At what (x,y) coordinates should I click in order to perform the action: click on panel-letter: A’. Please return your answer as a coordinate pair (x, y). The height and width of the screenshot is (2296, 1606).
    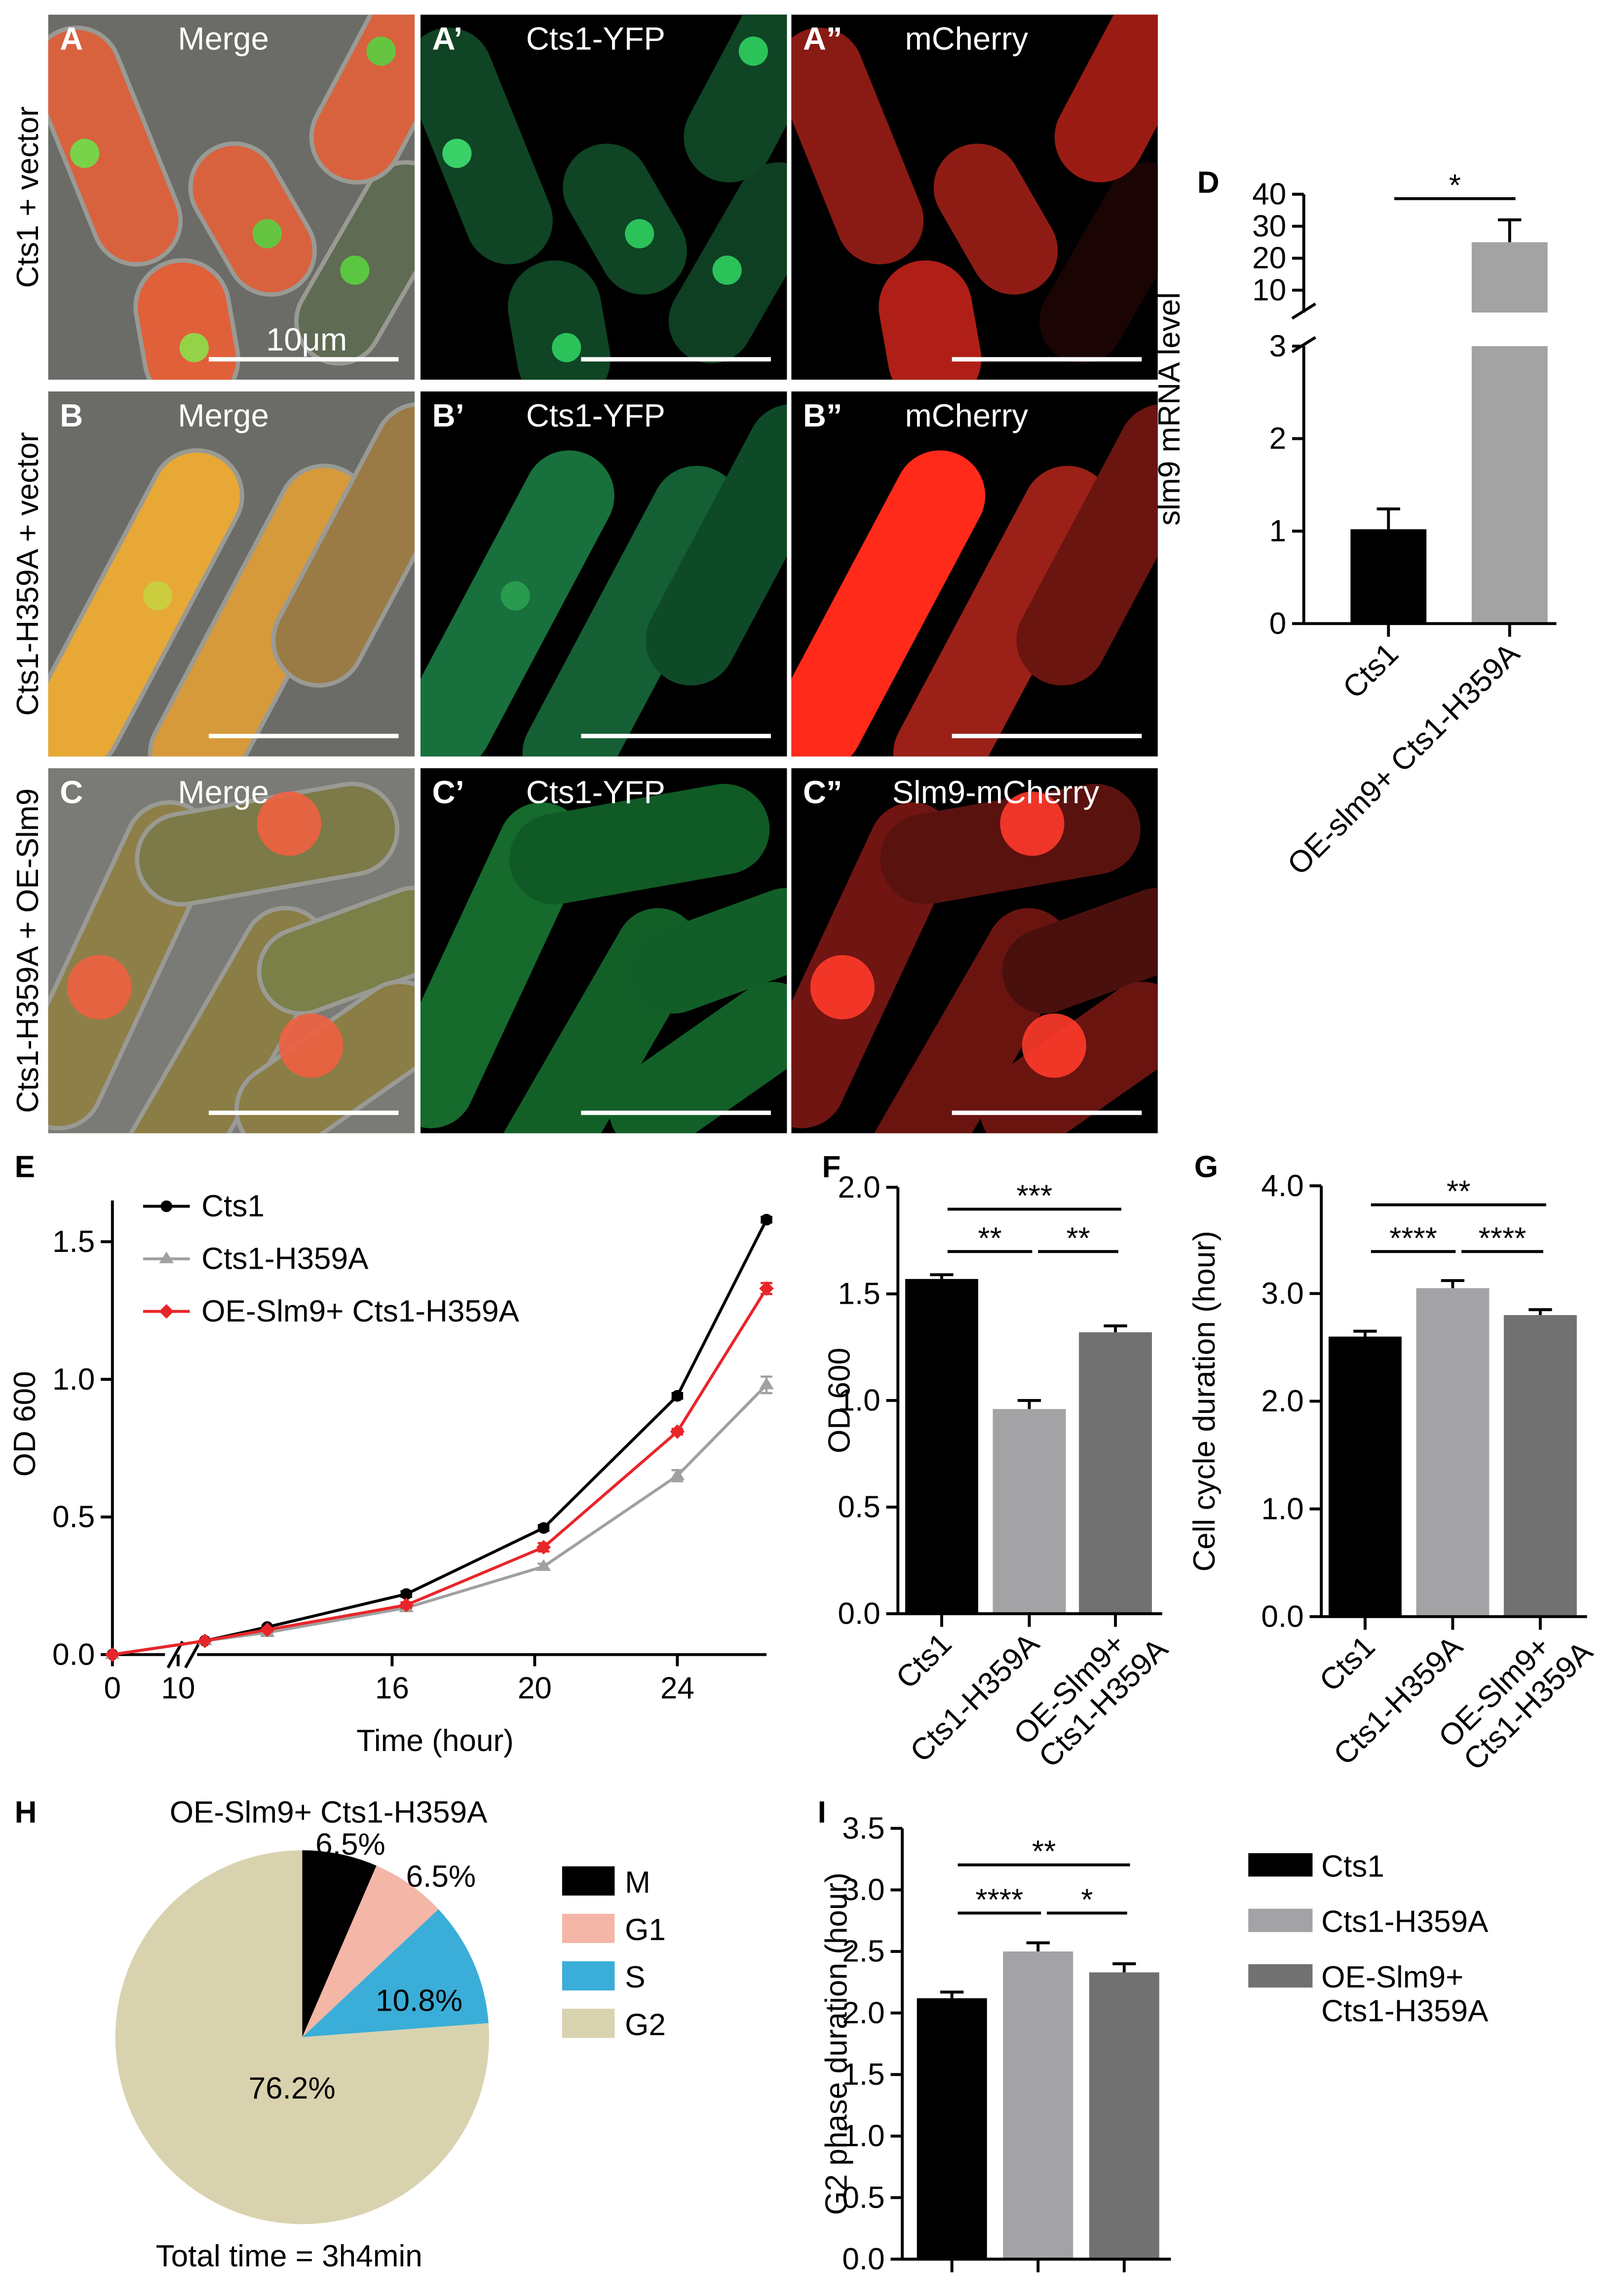
    Looking at the image, I should click on (447, 39).